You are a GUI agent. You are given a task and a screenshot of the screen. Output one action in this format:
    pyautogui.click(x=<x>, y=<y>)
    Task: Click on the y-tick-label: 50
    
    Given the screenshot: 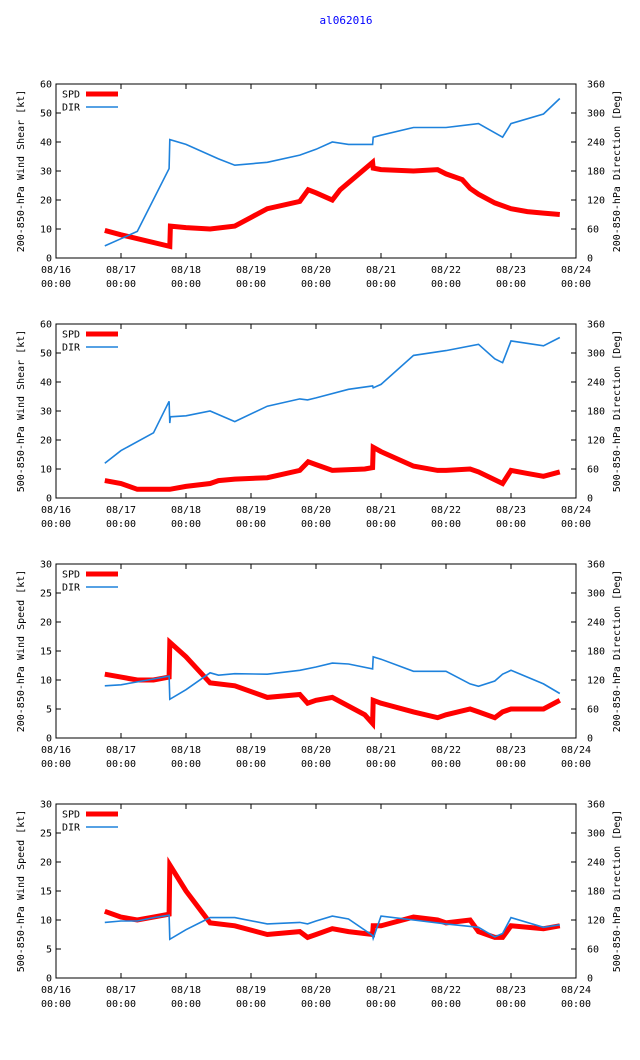 What is the action you would take?
    pyautogui.click(x=46, y=354)
    